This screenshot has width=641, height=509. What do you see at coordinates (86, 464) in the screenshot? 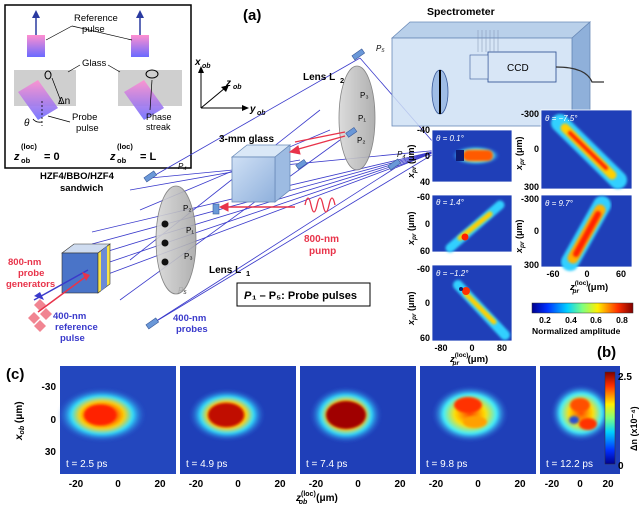
I see `frame-1-time: t = 2.5 ps` at bounding box center [86, 464].